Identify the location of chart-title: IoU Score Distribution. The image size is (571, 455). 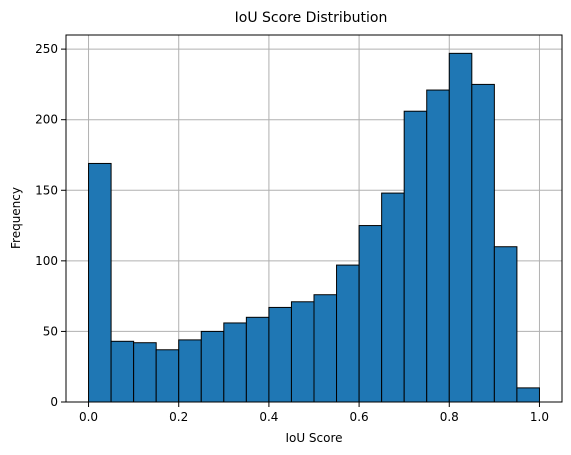
(311, 18).